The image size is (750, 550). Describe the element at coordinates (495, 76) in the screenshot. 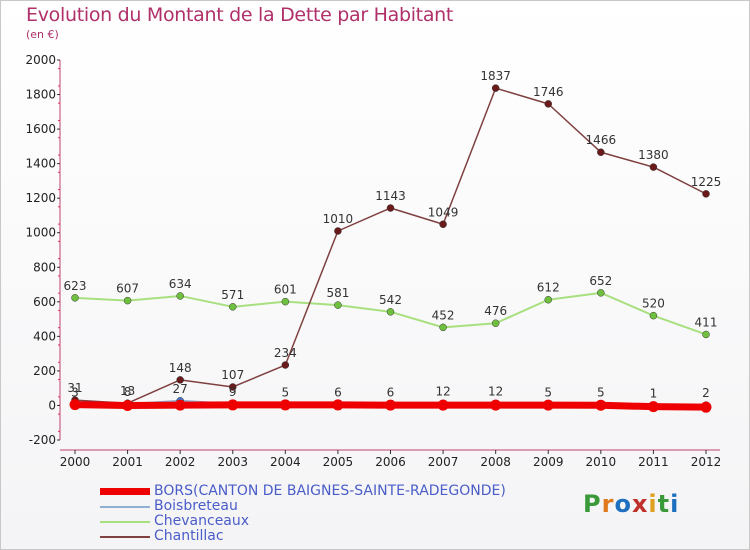

I see `data-label: 1837` at that location.